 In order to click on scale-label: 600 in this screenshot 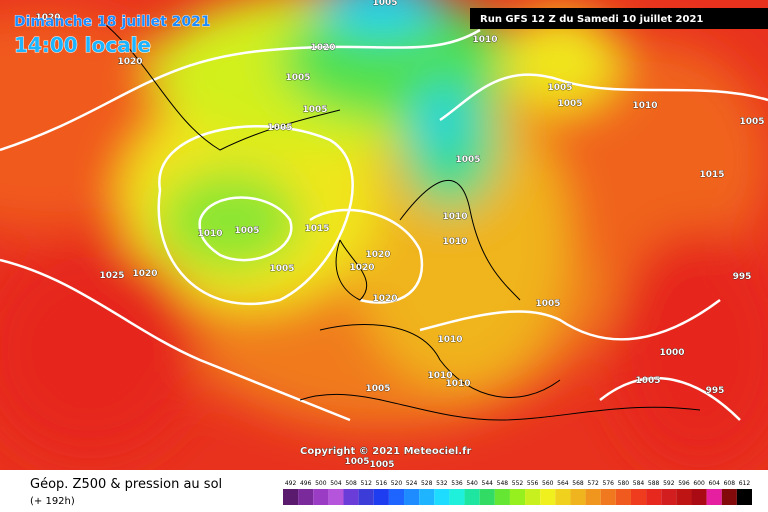, I will do `click(699, 483)`.